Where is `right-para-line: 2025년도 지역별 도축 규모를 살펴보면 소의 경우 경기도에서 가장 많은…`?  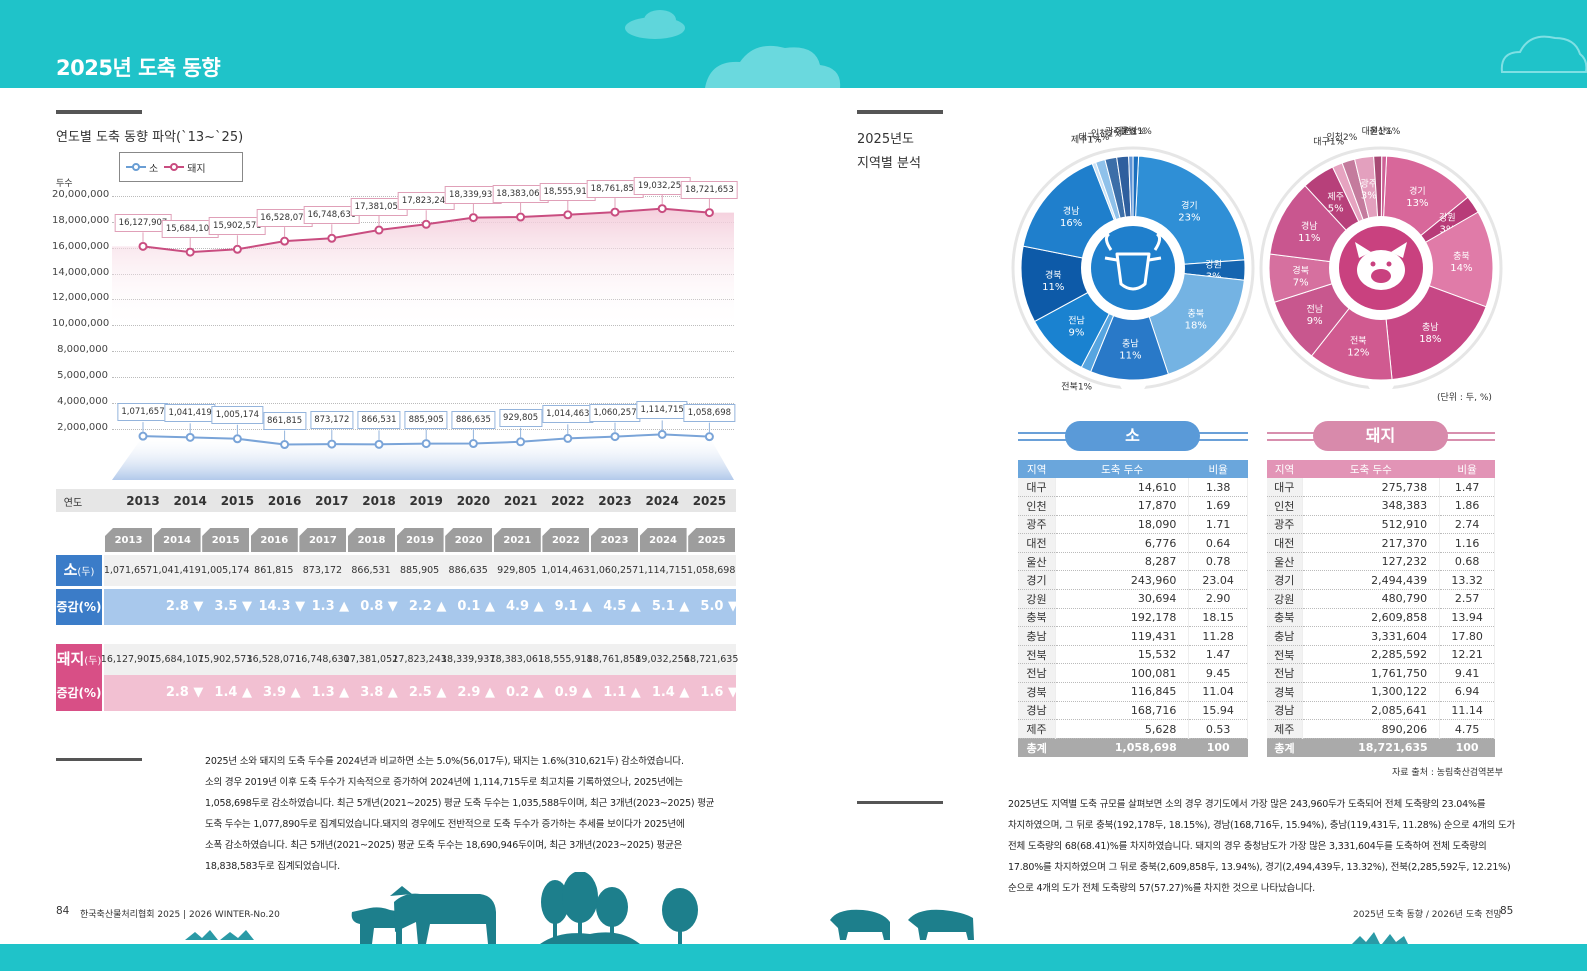
right-para-line: 2025년도 지역별 도축 규모를 살펴보면 소의 경우 경기도에서 가장 많은… is located at coordinates (1247, 804).